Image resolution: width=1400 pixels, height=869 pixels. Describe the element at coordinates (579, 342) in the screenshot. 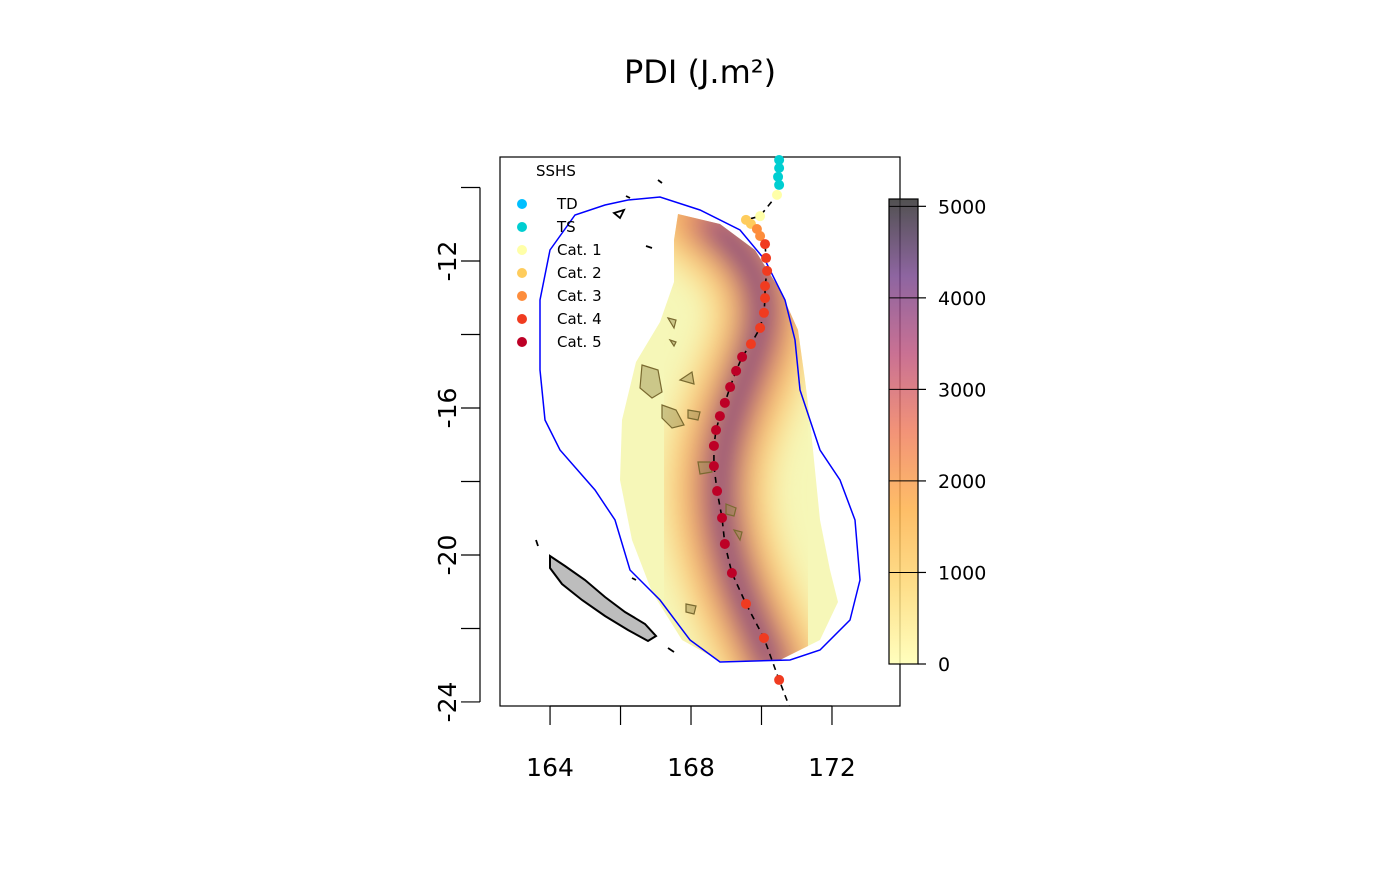

I see `legend-label: Cat. 5` at that location.